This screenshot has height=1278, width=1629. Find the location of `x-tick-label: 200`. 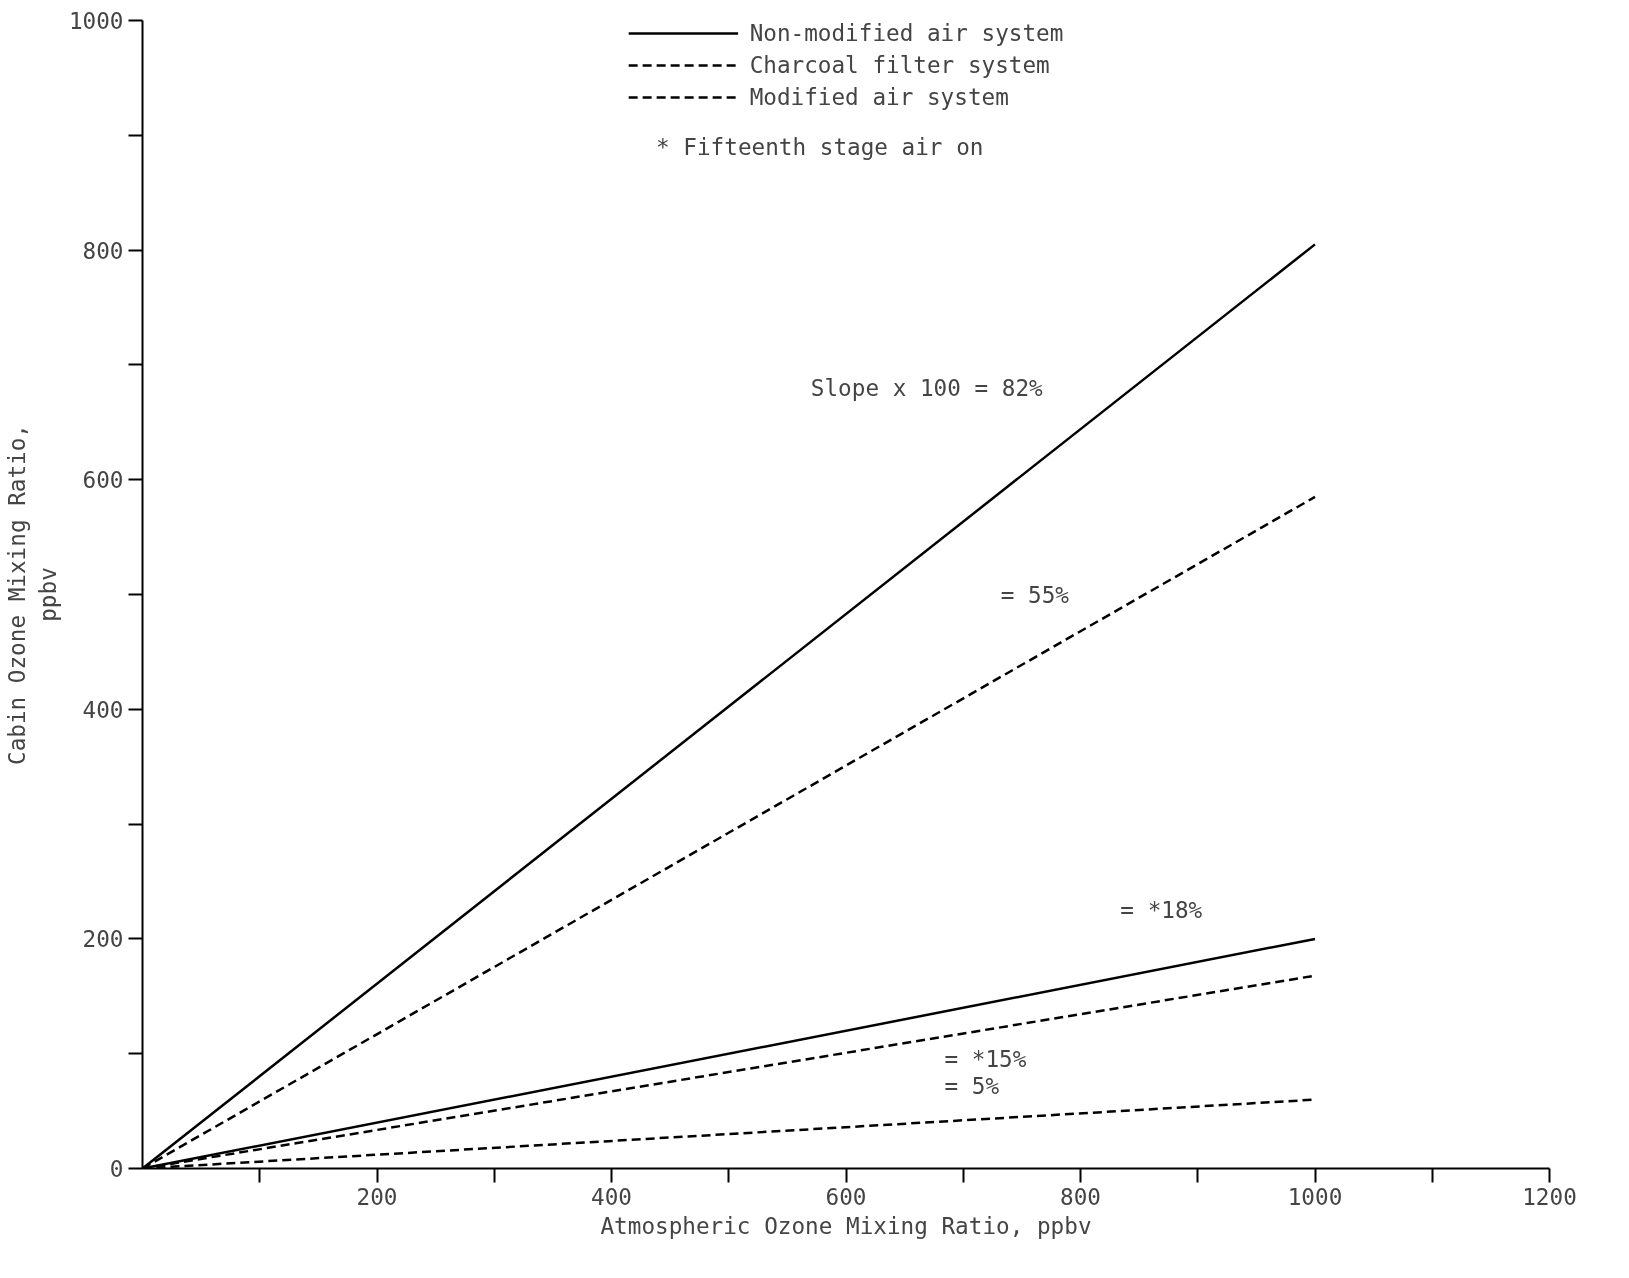

x-tick-label: 200 is located at coordinates (377, 1196).